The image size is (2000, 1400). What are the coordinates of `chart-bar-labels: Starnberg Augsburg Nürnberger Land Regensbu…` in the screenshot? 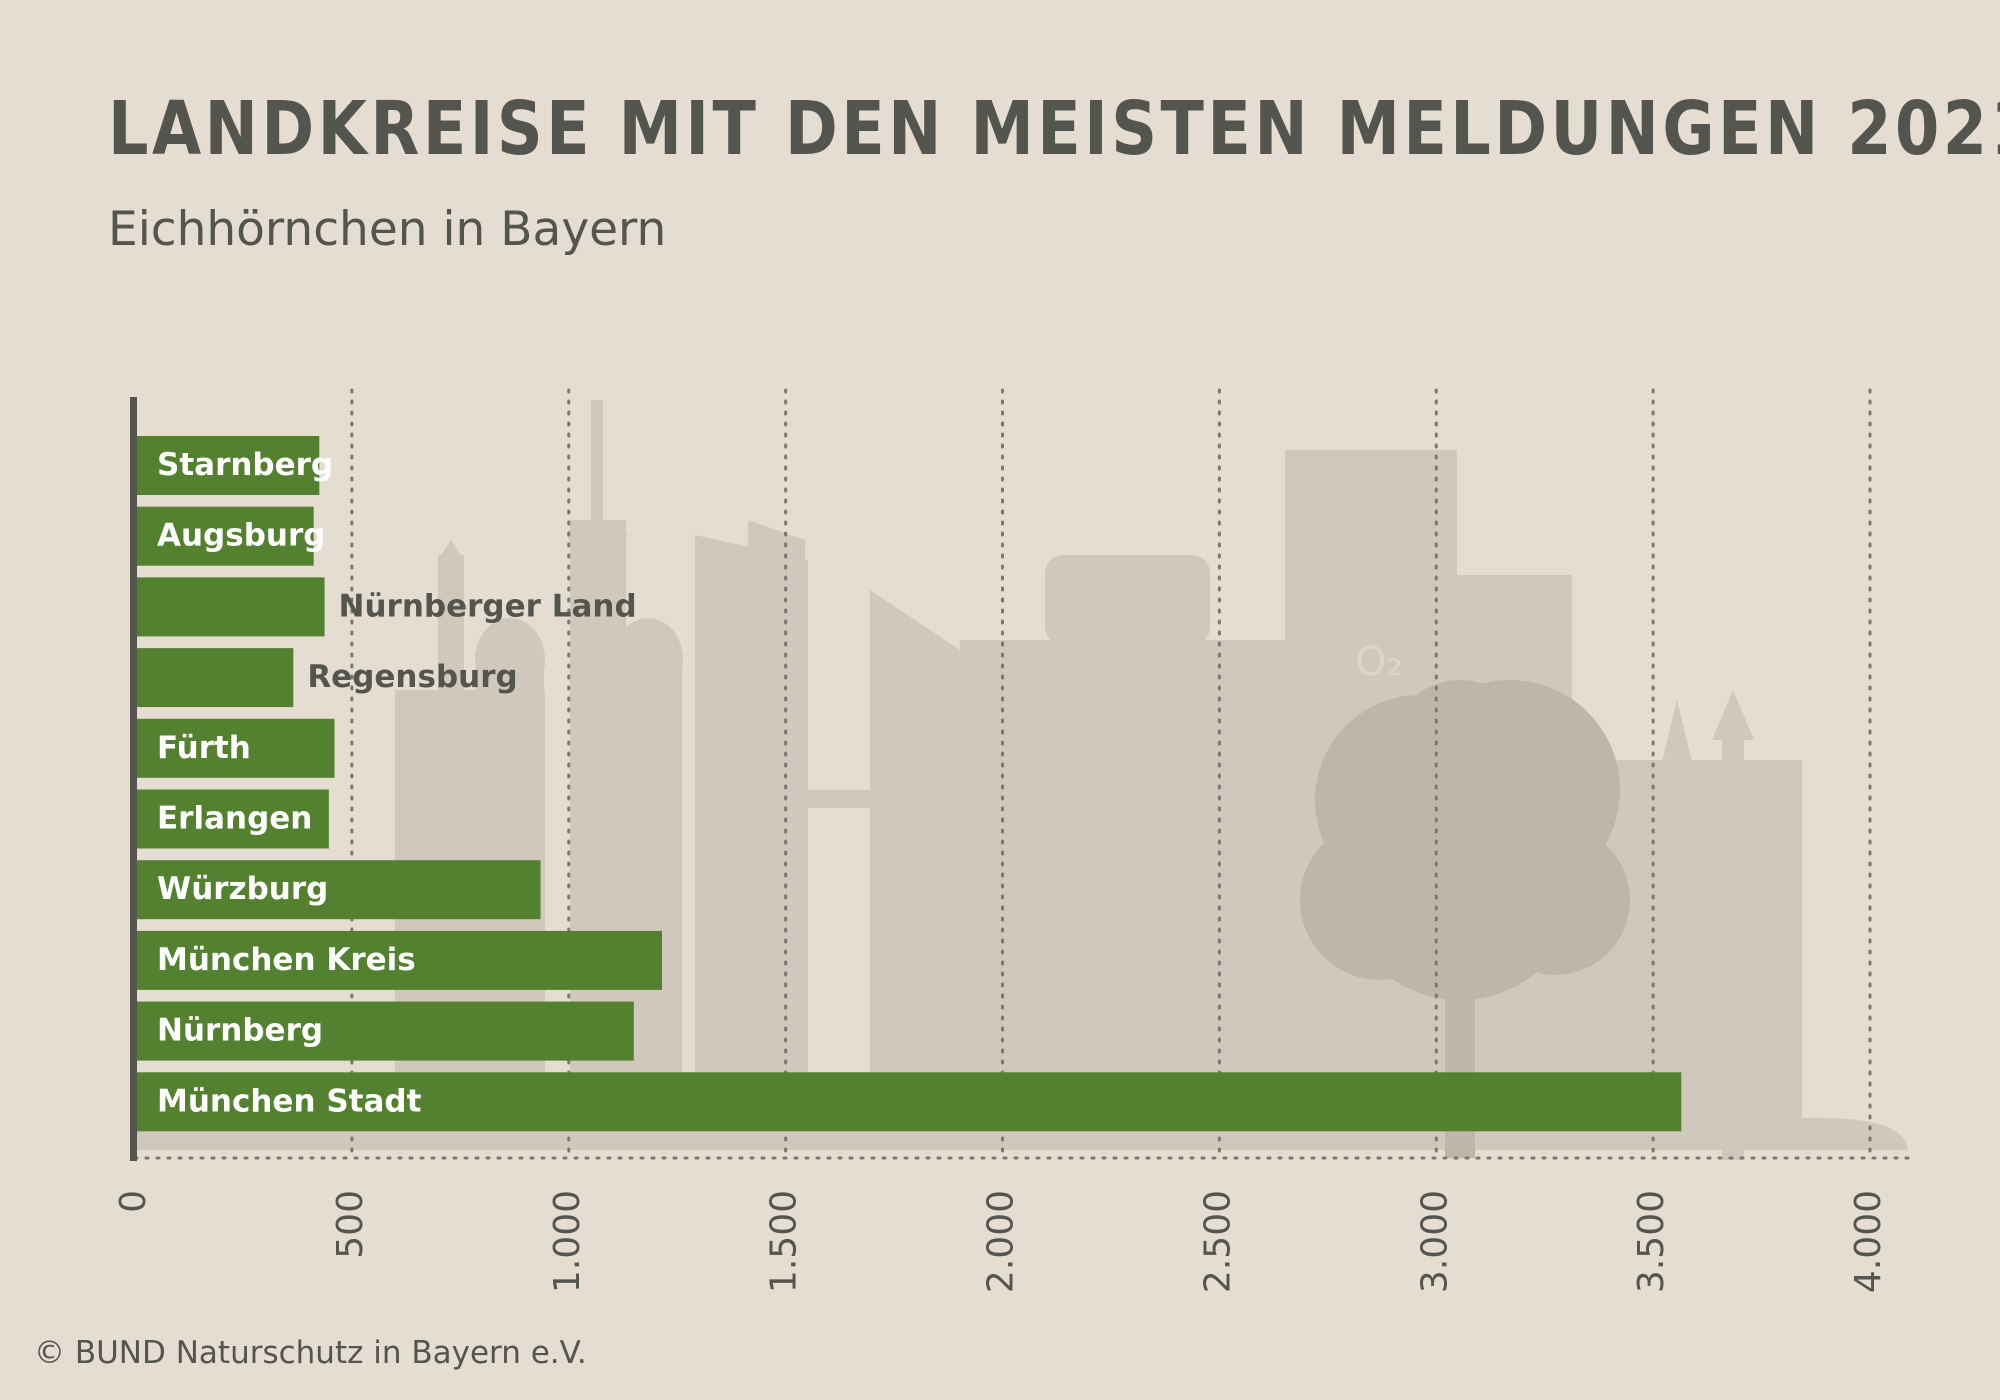 It's located at (397, 783).